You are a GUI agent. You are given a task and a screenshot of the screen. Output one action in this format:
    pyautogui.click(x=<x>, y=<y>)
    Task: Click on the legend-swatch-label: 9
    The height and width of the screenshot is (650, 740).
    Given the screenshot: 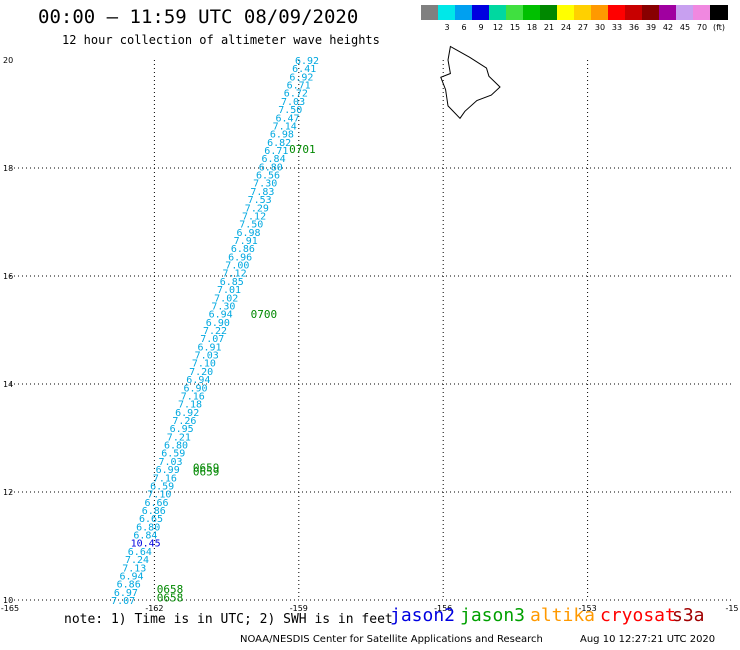 What is the action you would take?
    pyautogui.click(x=481, y=27)
    